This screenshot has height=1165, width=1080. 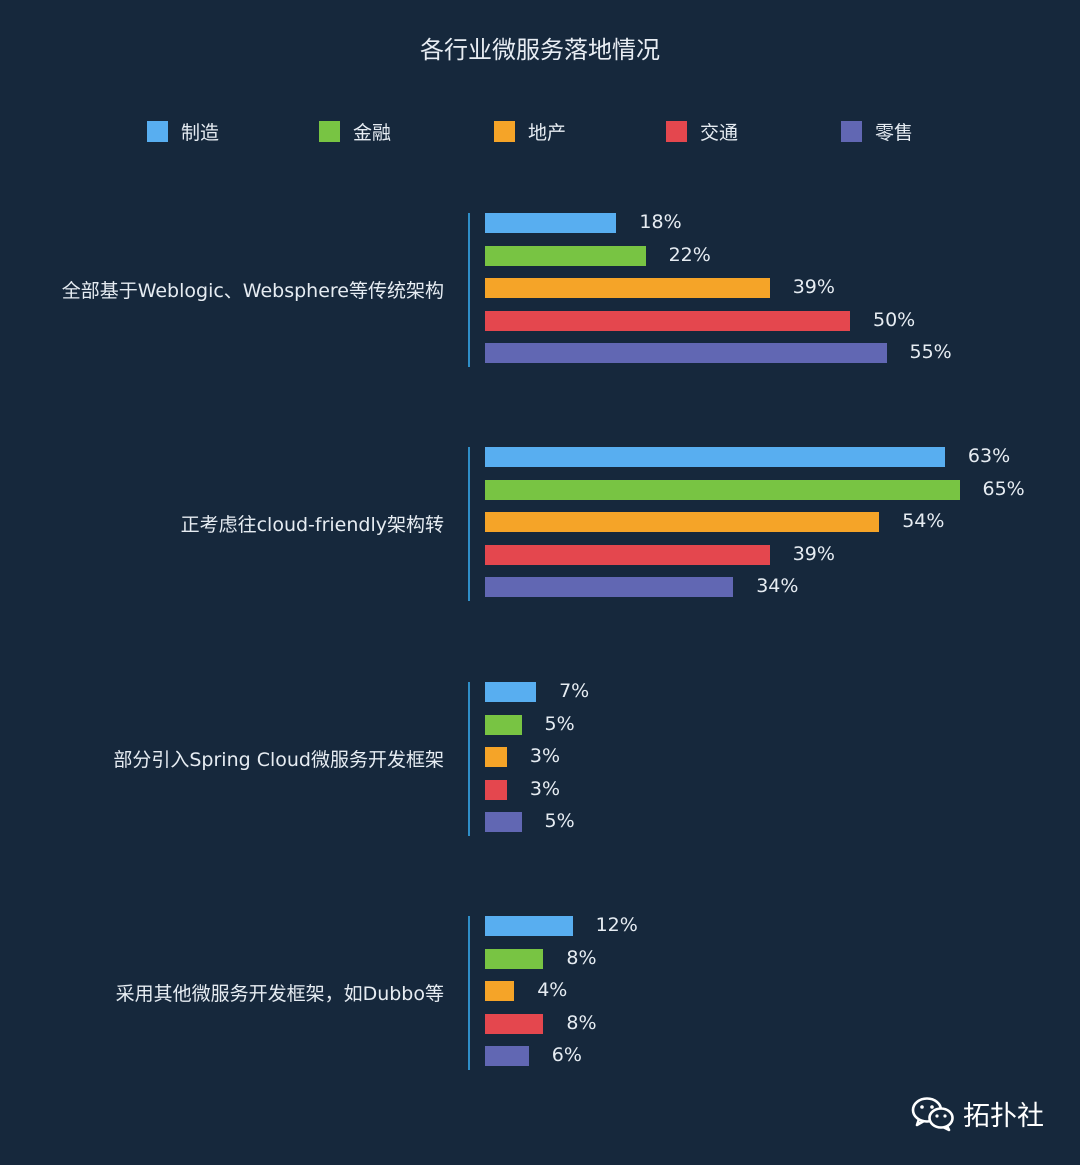 I want to click on bar-value-label: 50%, so click(x=894, y=319).